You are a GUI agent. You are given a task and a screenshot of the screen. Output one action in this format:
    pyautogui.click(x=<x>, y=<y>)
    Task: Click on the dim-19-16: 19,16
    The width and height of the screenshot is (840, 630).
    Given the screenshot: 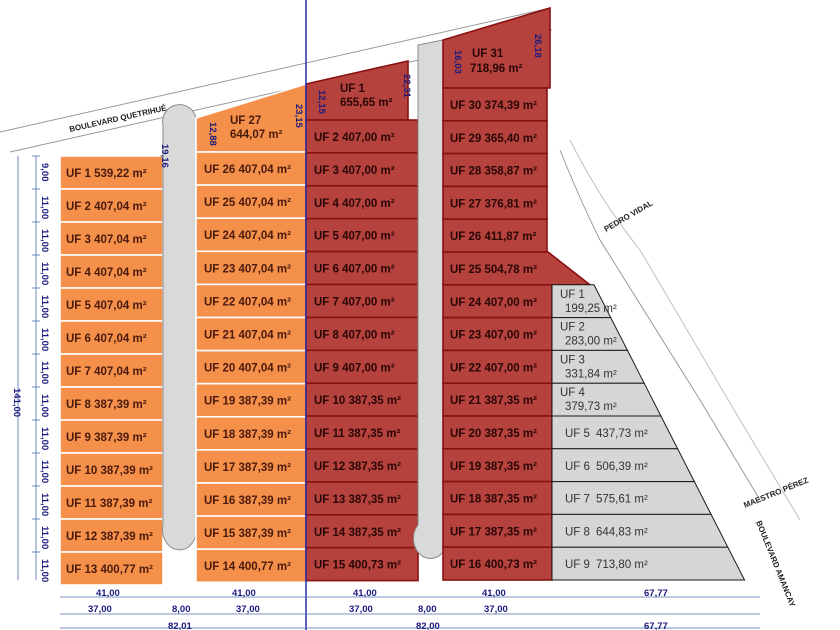 What is the action you would take?
    pyautogui.click(x=164, y=156)
    